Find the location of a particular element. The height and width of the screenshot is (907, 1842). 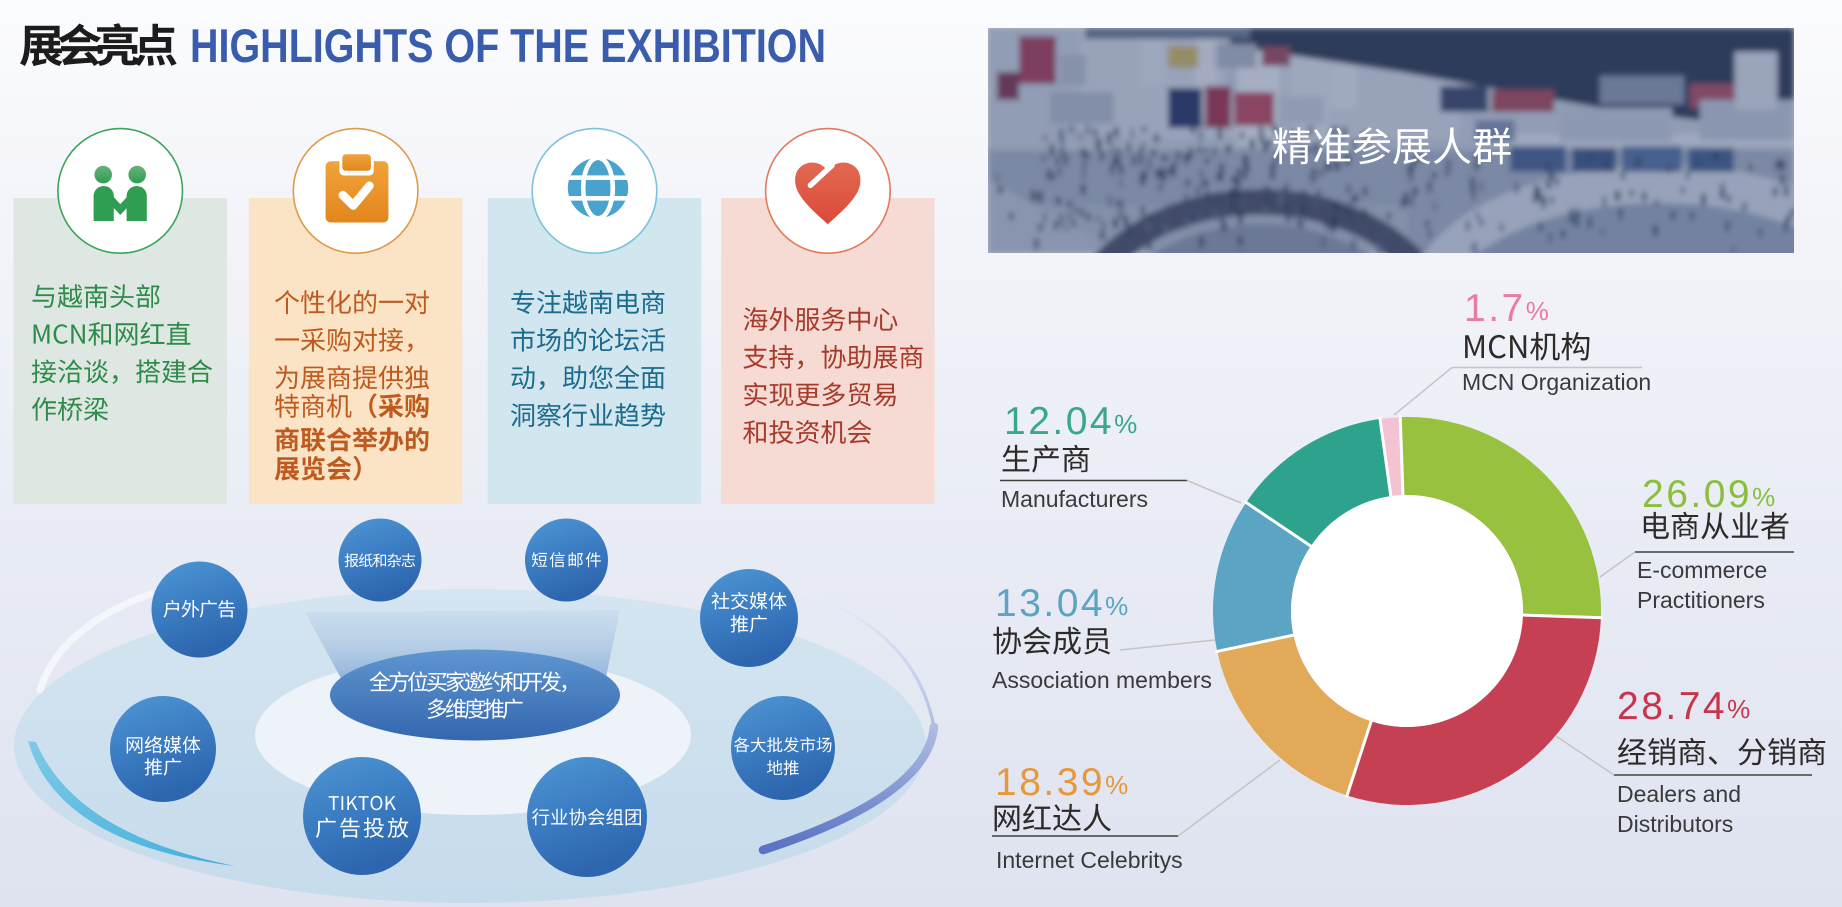

svg-text: E-commerce is located at coordinates (1702, 570).